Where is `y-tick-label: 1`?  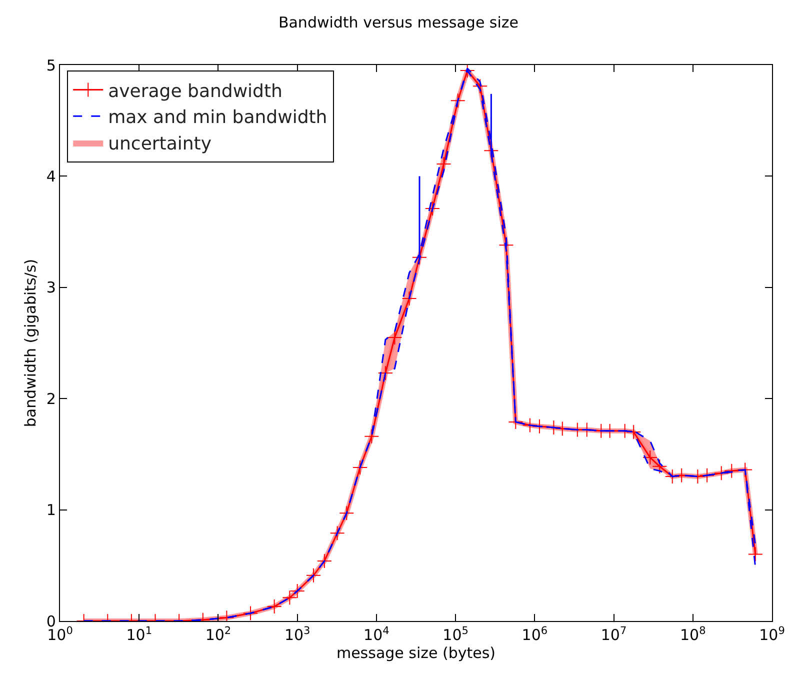
y-tick-label: 1 is located at coordinates (51, 510).